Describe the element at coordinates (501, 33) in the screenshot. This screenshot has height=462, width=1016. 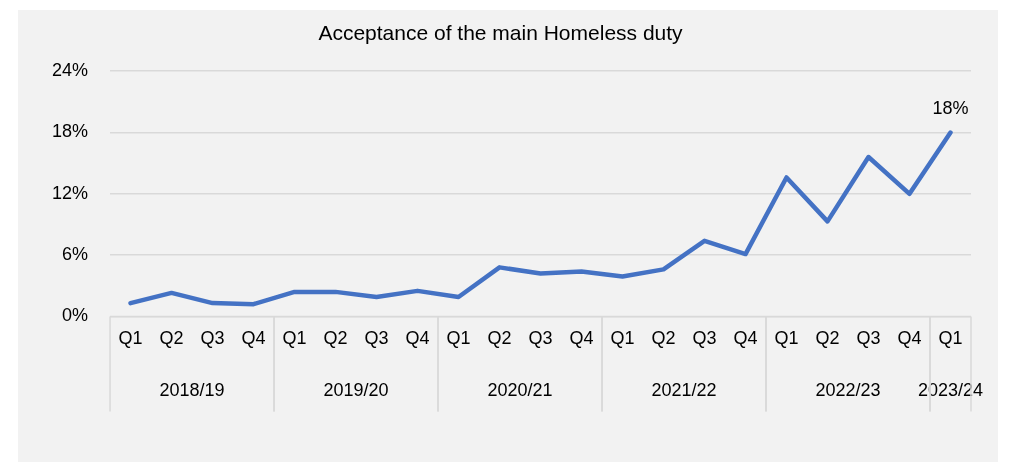
I see `chart-title: Acceptance of the main Homeless duty` at that location.